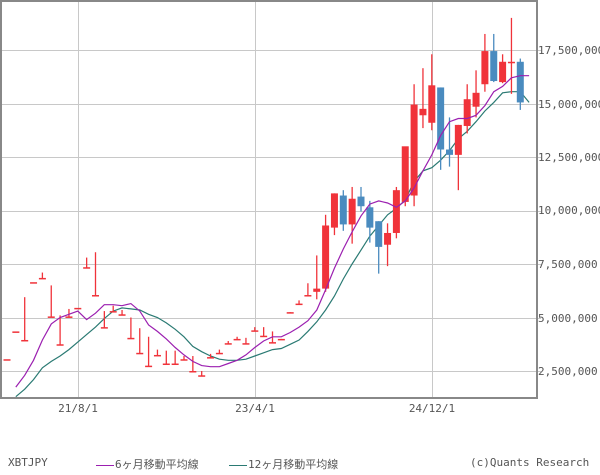 The height and width of the screenshot is (475, 600). I want to click on legend-swatch-ma12, so click(238, 465).